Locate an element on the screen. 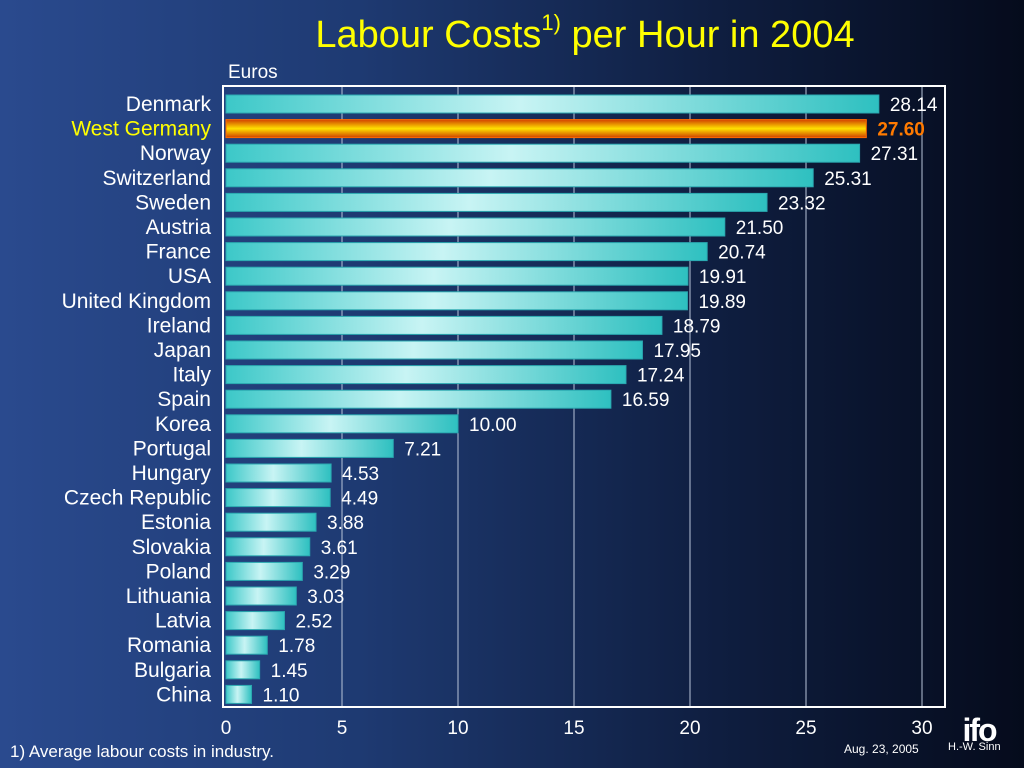 The image size is (1024, 768). value-label: 27.31 is located at coordinates (895, 154).